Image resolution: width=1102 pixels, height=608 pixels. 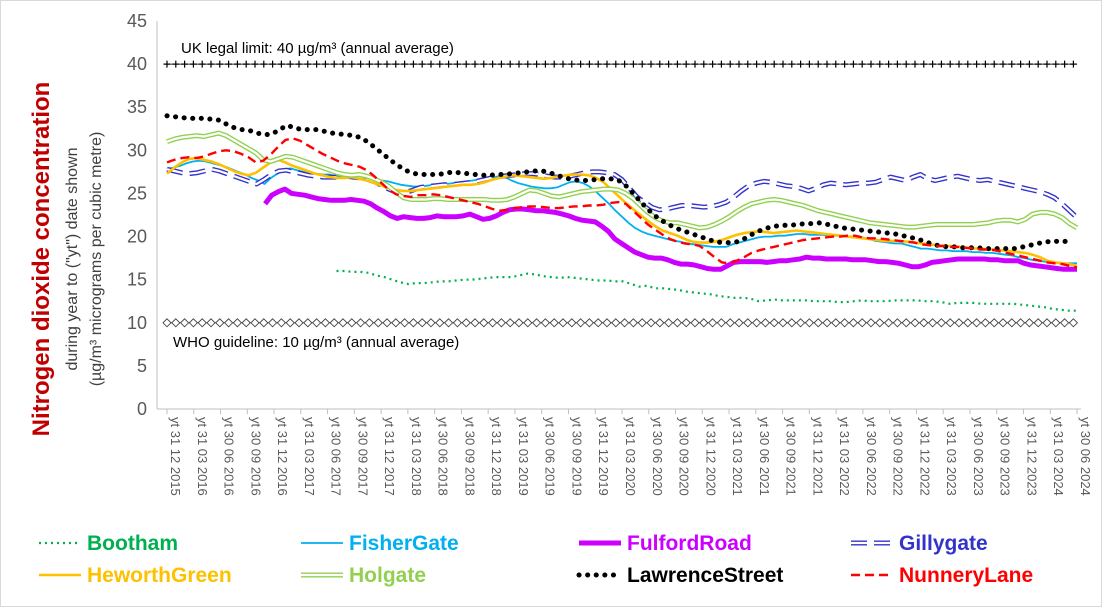 What do you see at coordinates (576, 456) in the screenshot?
I see `x-tick-label: yt 30 09 2019` at bounding box center [576, 456].